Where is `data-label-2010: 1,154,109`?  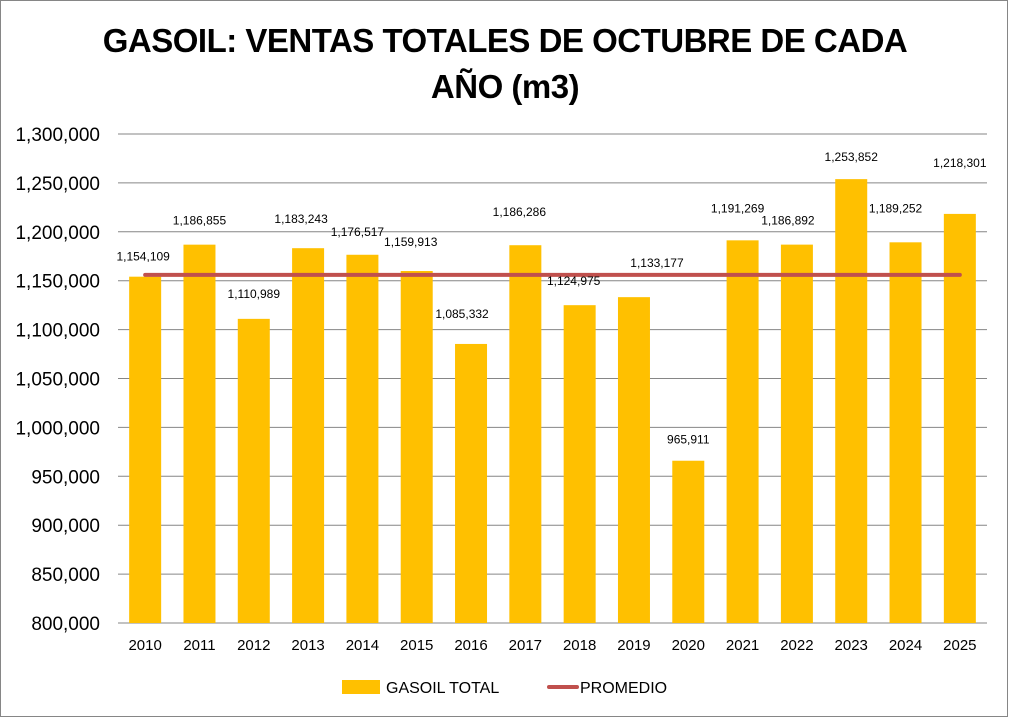 data-label-2010: 1,154,109 is located at coordinates (143, 257).